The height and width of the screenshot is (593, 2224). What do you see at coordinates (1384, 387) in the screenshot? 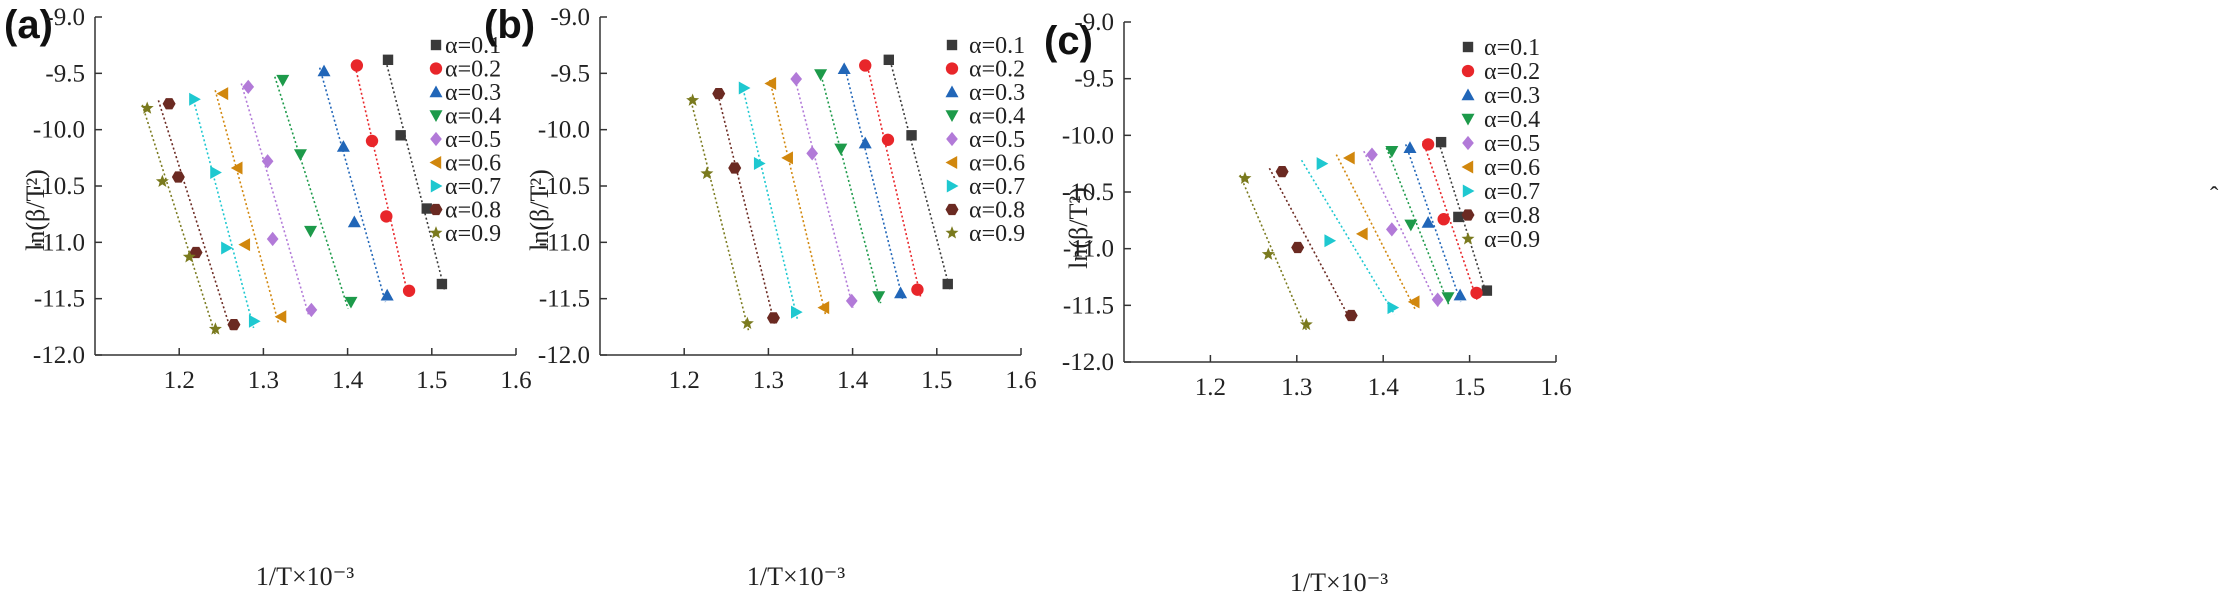
I see `x-tick-label: 1.4` at bounding box center [1384, 387].